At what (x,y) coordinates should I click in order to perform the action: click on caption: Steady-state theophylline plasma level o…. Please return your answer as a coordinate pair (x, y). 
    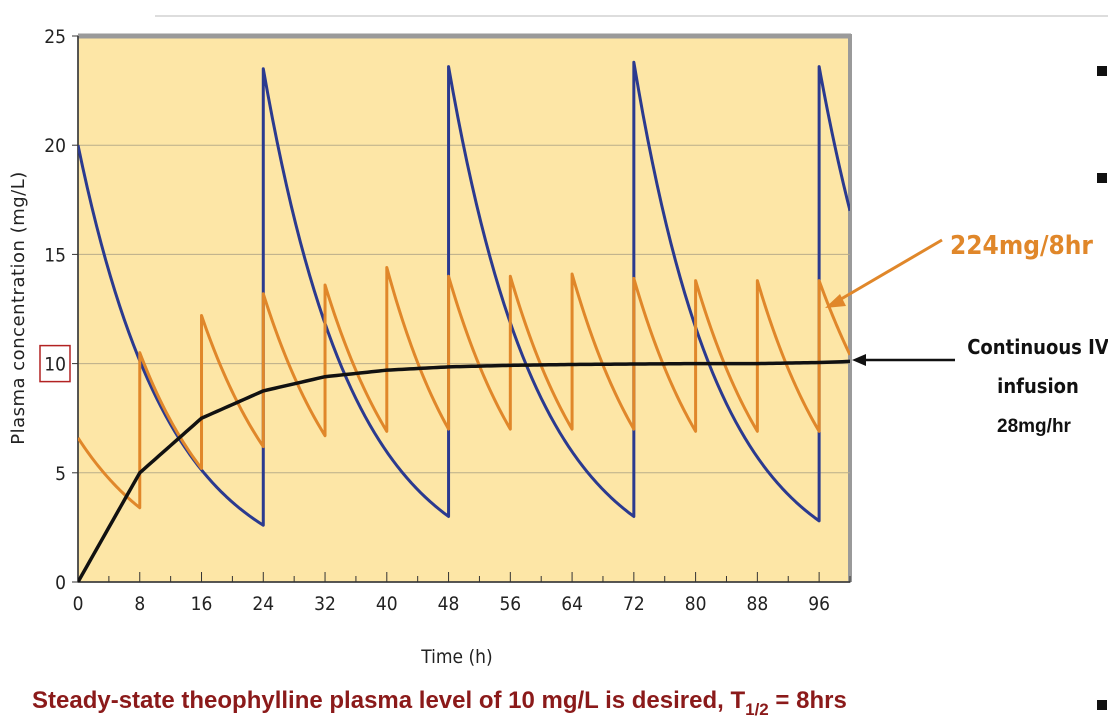
    Looking at the image, I should click on (439, 703).